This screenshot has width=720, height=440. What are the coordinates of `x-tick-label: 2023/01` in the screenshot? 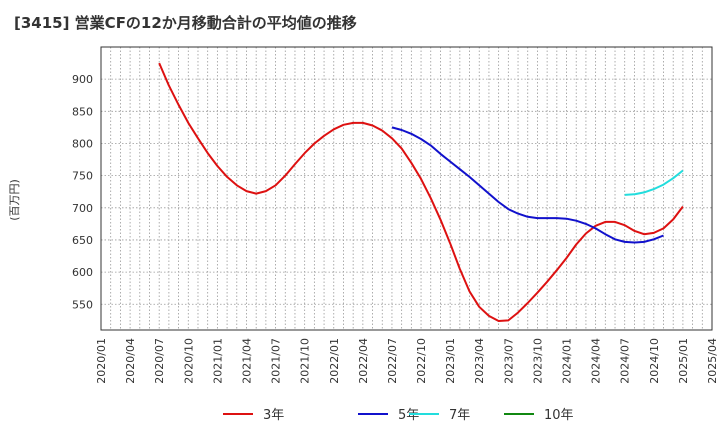 It's located at (450, 361).